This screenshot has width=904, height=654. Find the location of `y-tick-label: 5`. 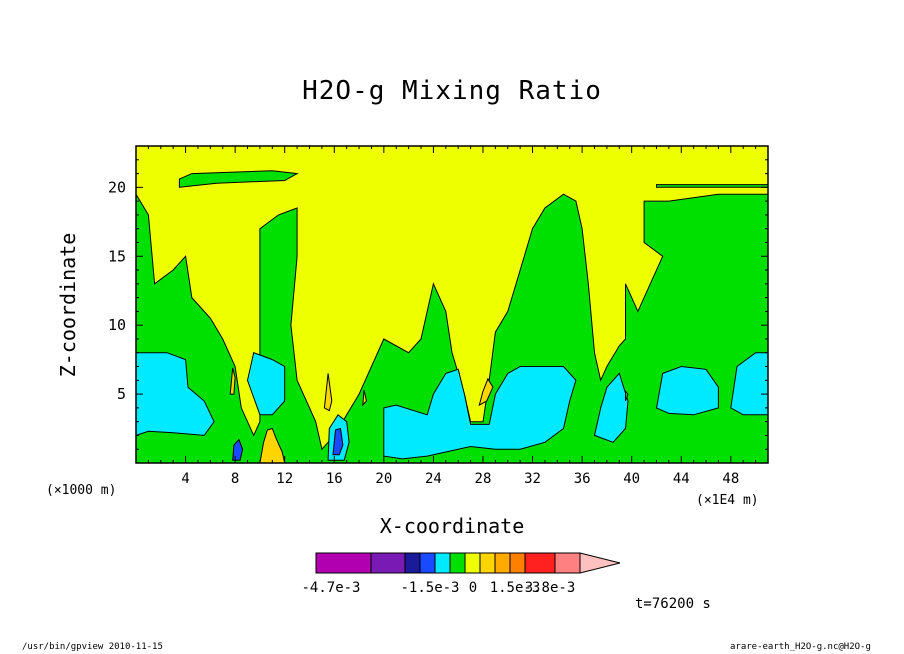

y-tick-label: 5 is located at coordinates (121, 394).